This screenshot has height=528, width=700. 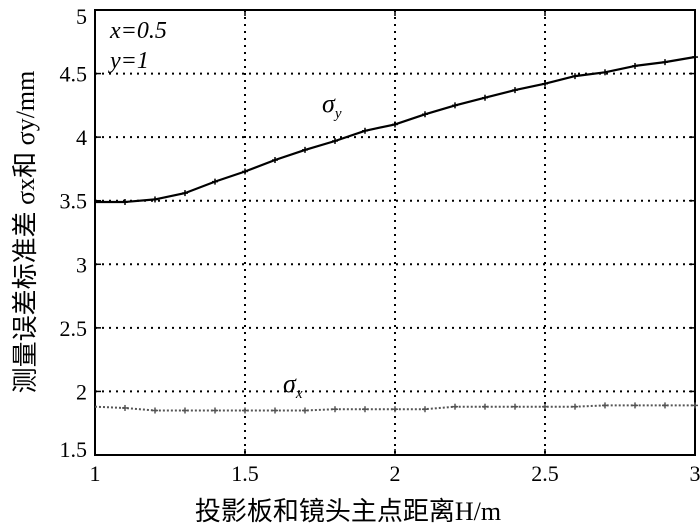 I want to click on y-axis-label: 测量误差标准差 σx和 σy/mm, so click(x=25, y=232).